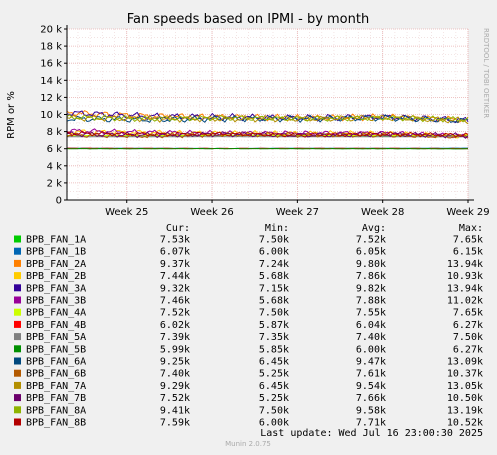  What do you see at coordinates (175, 374) in the screenshot?
I see `legend-cur-value: 7.40k` at bounding box center [175, 374].